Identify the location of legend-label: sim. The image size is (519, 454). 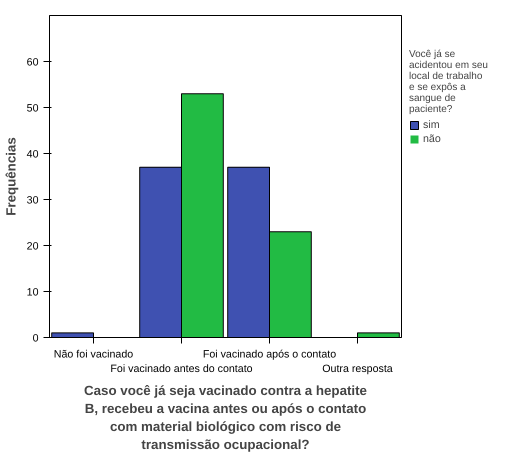
(432, 125).